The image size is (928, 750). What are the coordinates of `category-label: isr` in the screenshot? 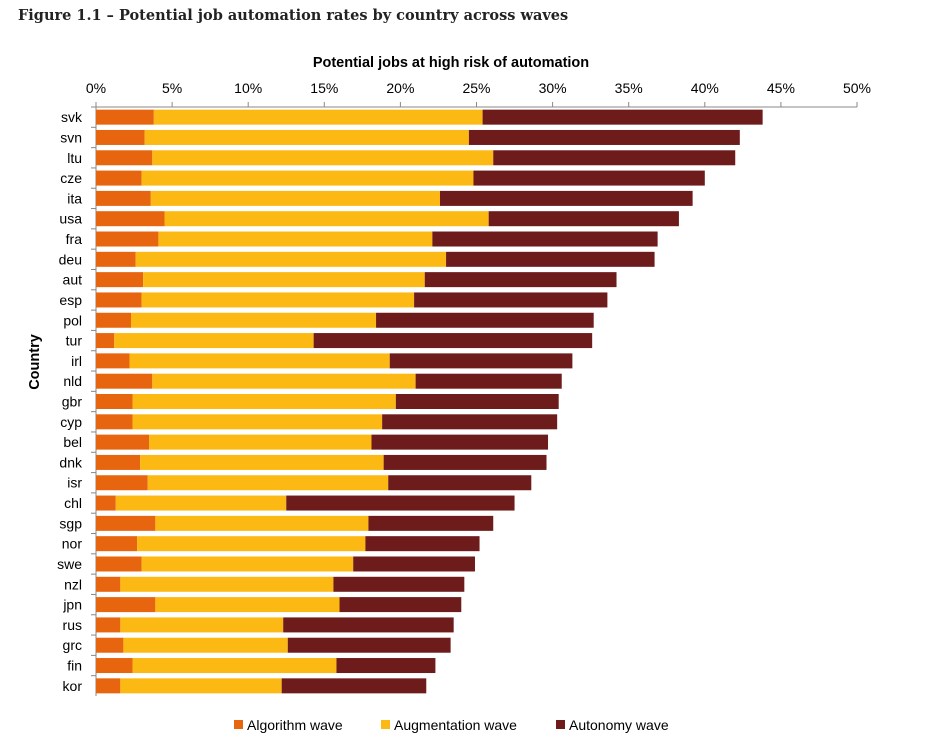 It's located at (74, 483).